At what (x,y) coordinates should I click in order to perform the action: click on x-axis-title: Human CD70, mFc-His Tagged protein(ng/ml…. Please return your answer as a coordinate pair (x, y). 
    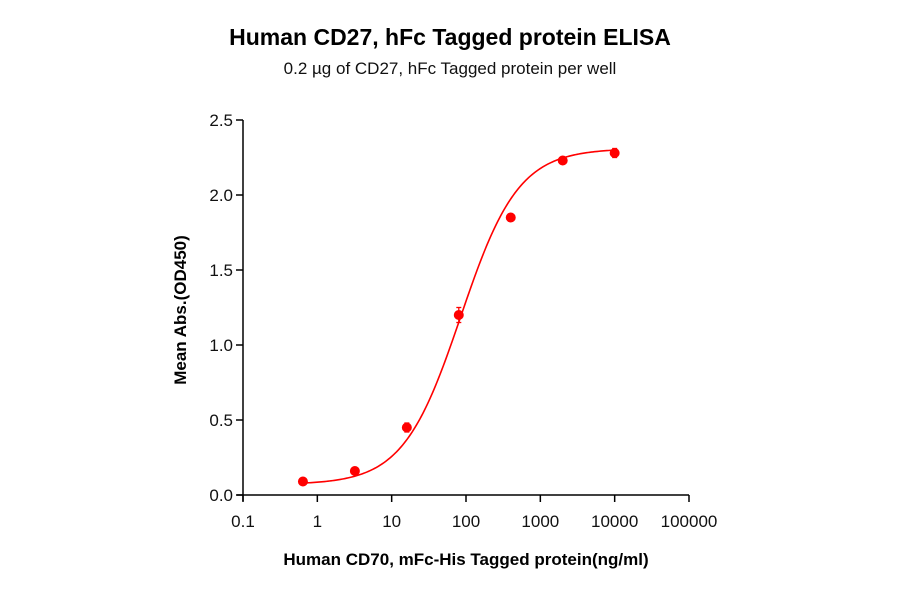
    Looking at the image, I should click on (465, 559).